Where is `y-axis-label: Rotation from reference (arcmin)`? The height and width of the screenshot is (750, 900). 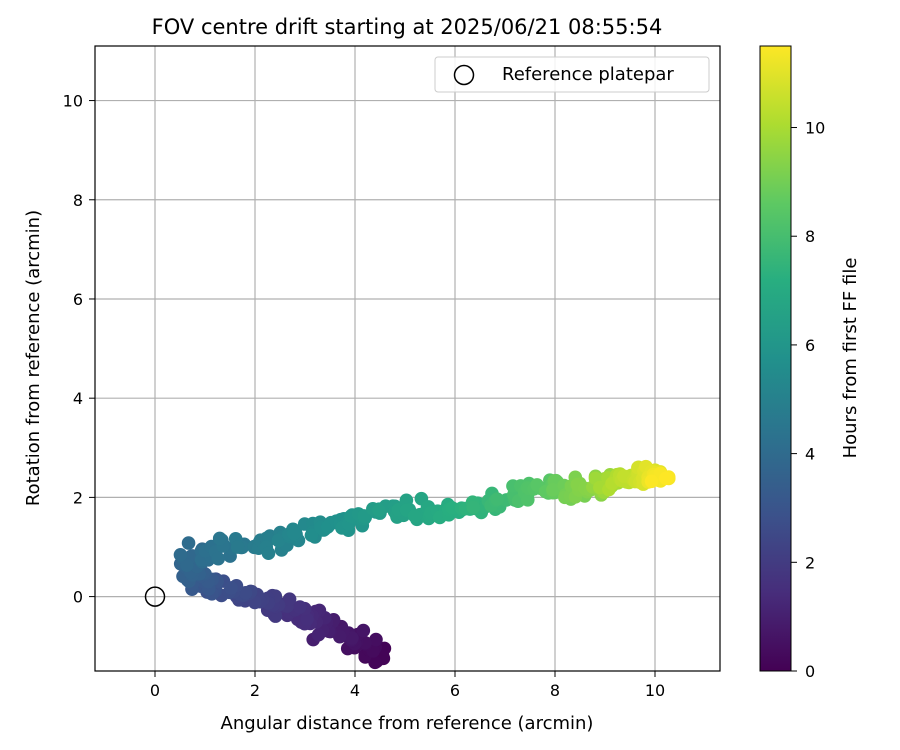 y-axis-label: Rotation from reference (arcmin) is located at coordinates (33, 358).